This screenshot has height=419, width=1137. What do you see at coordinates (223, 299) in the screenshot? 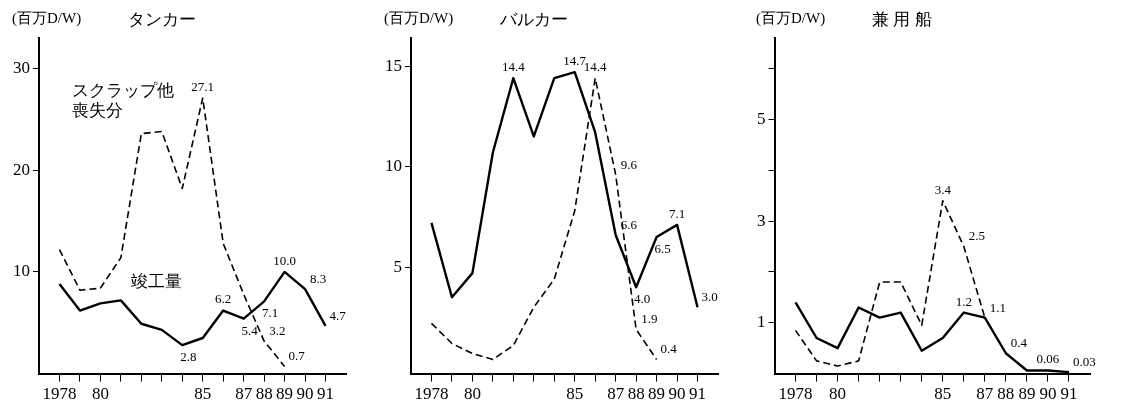
I see `data-label: 6.2` at bounding box center [223, 299].